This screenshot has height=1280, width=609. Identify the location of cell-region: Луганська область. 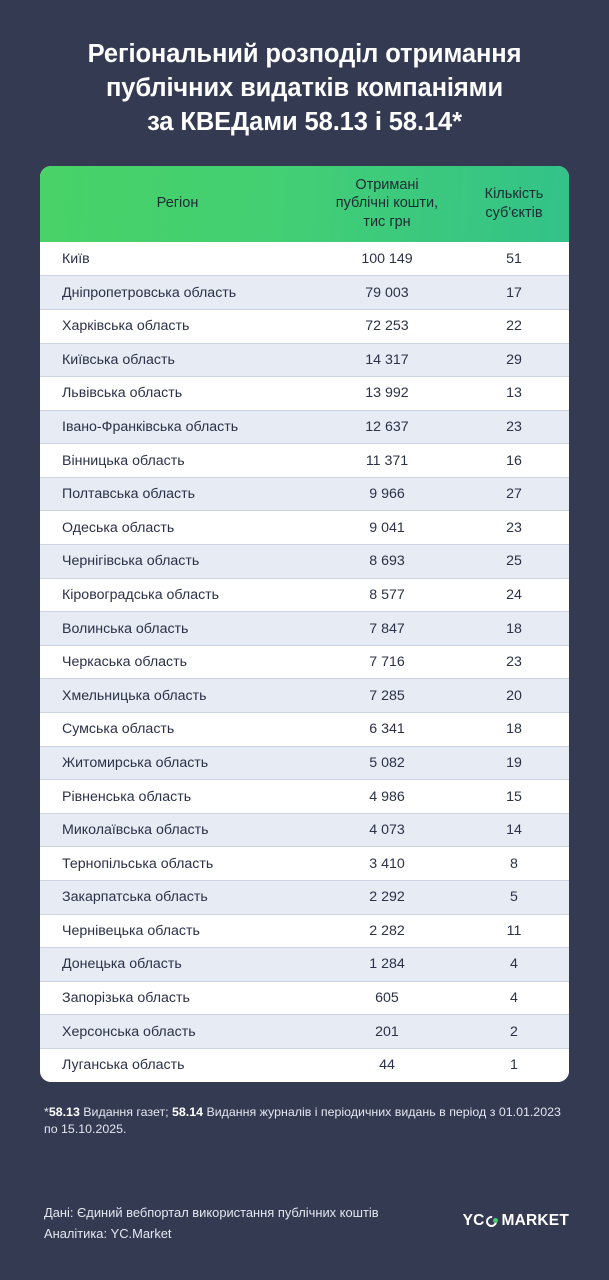
(123, 1065).